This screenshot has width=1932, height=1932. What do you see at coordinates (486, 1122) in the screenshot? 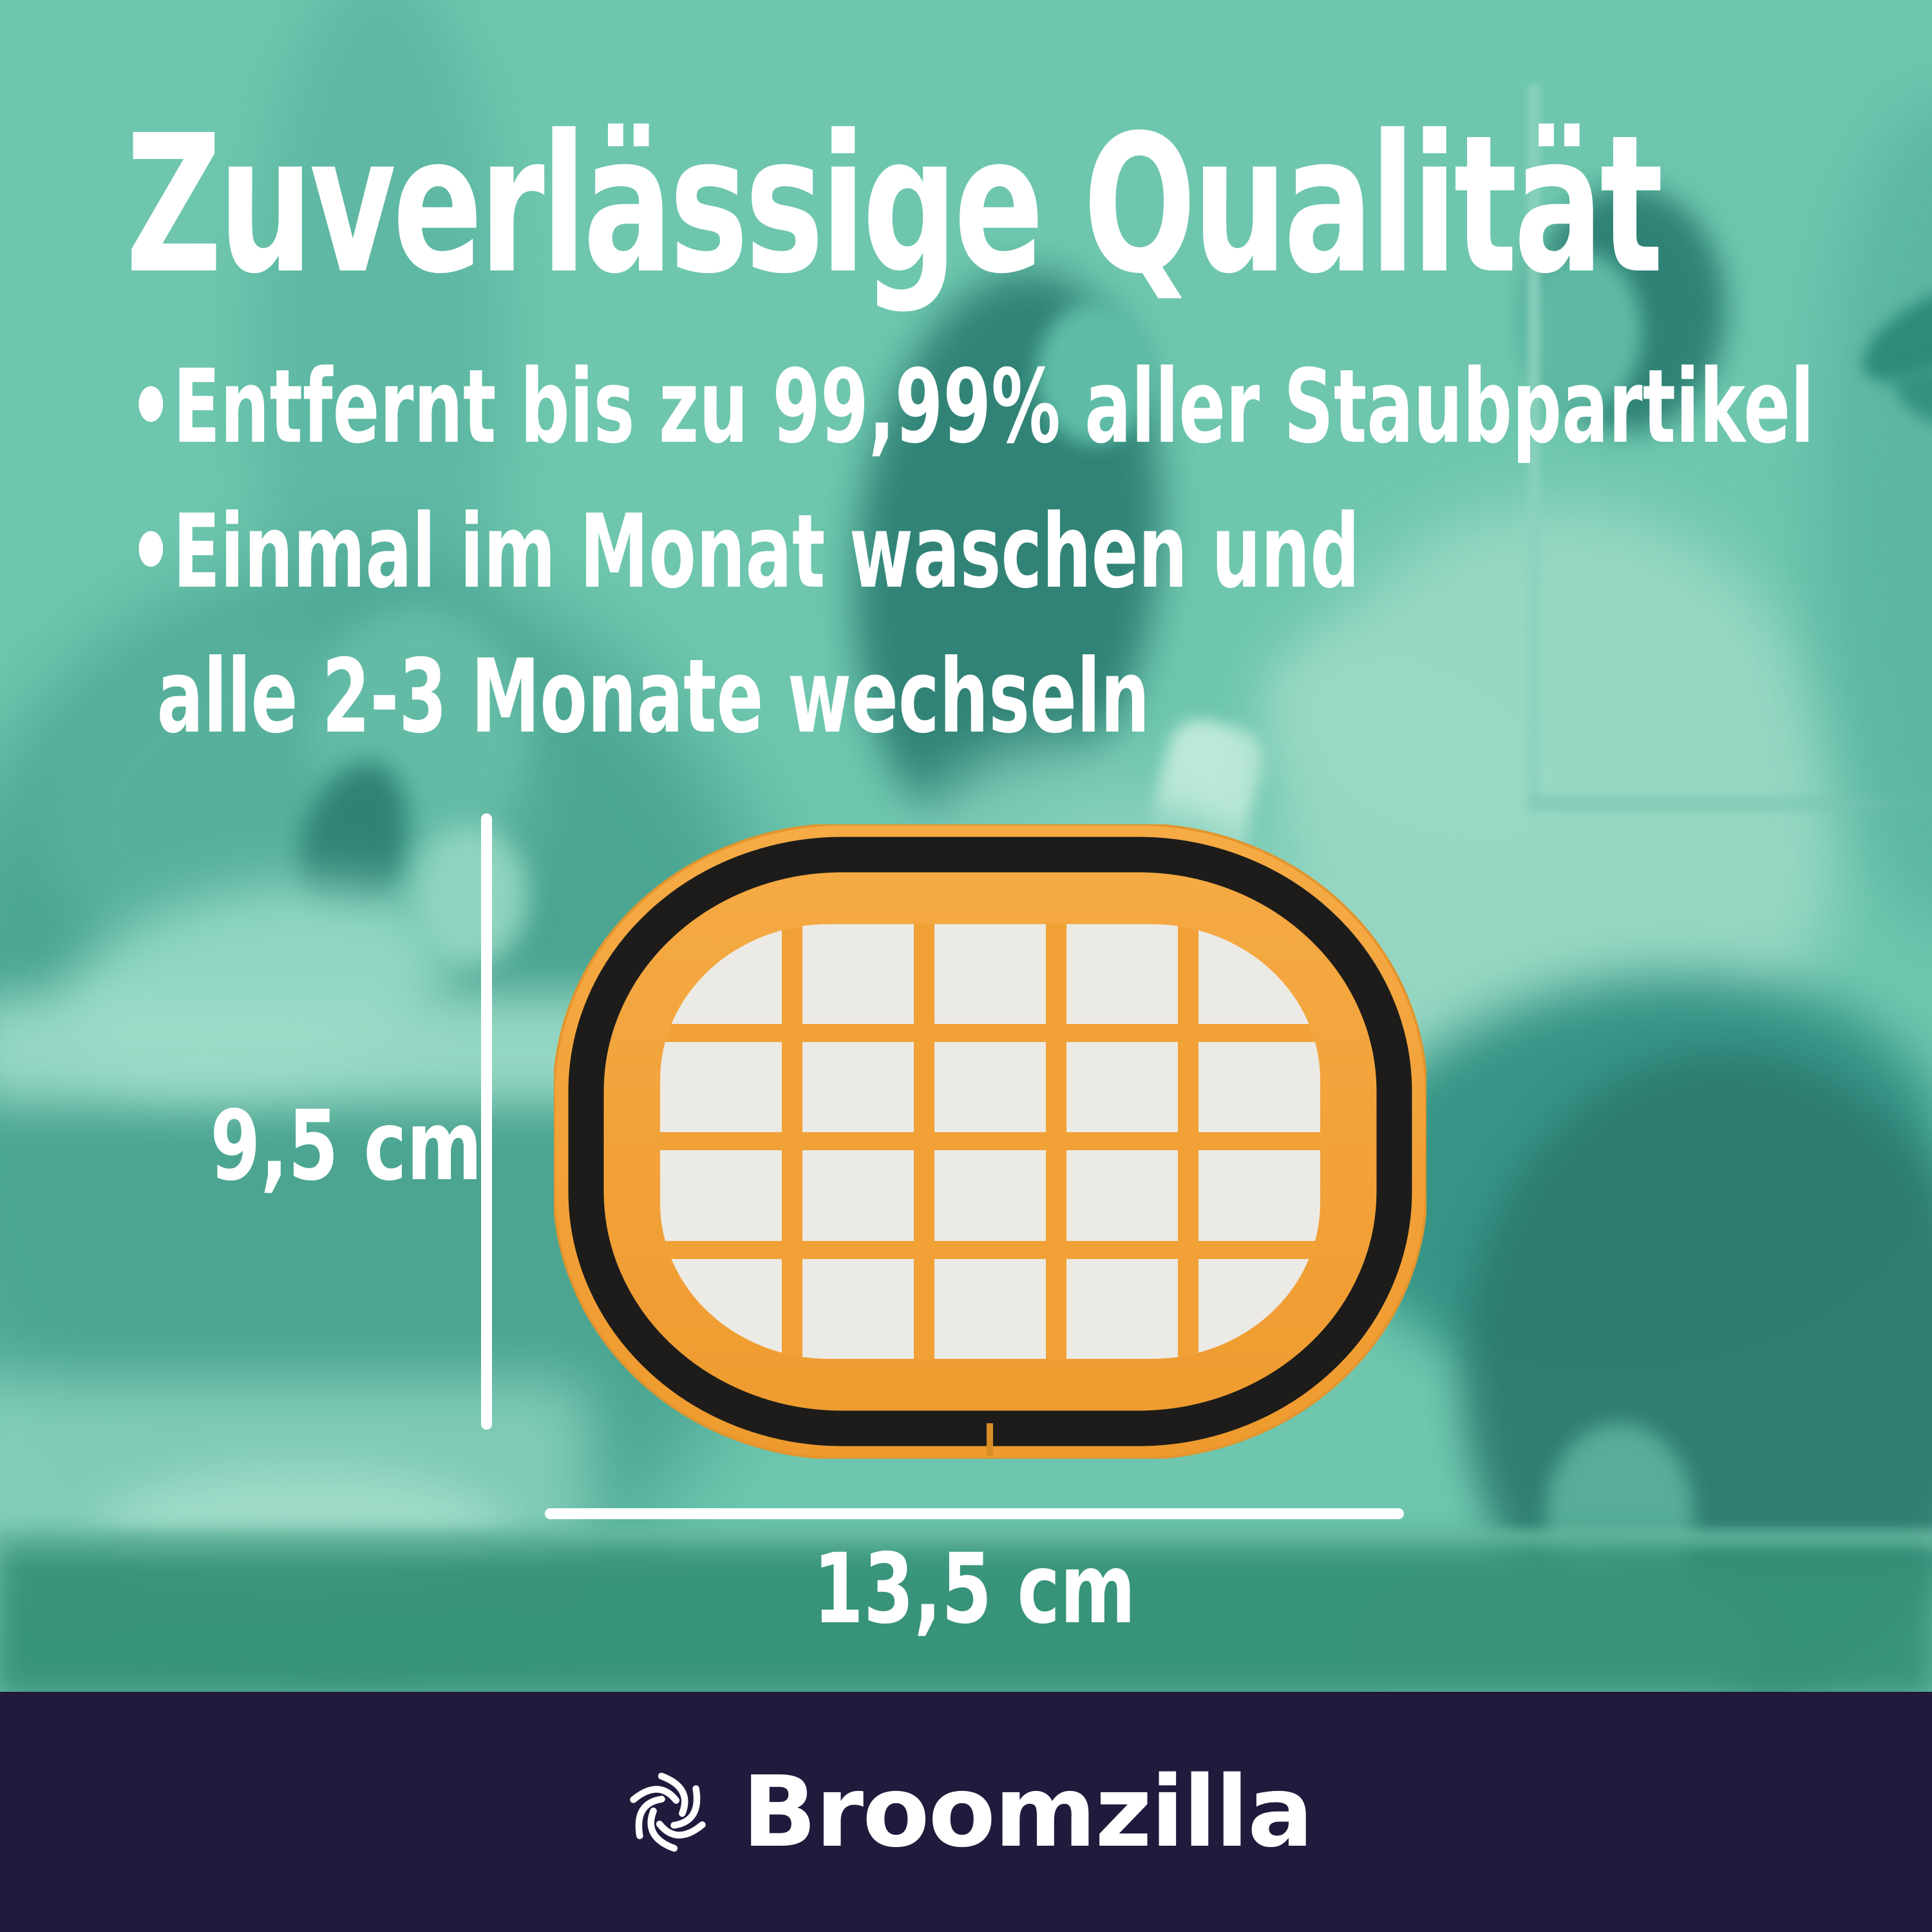
I see `height-dimension-line` at bounding box center [486, 1122].